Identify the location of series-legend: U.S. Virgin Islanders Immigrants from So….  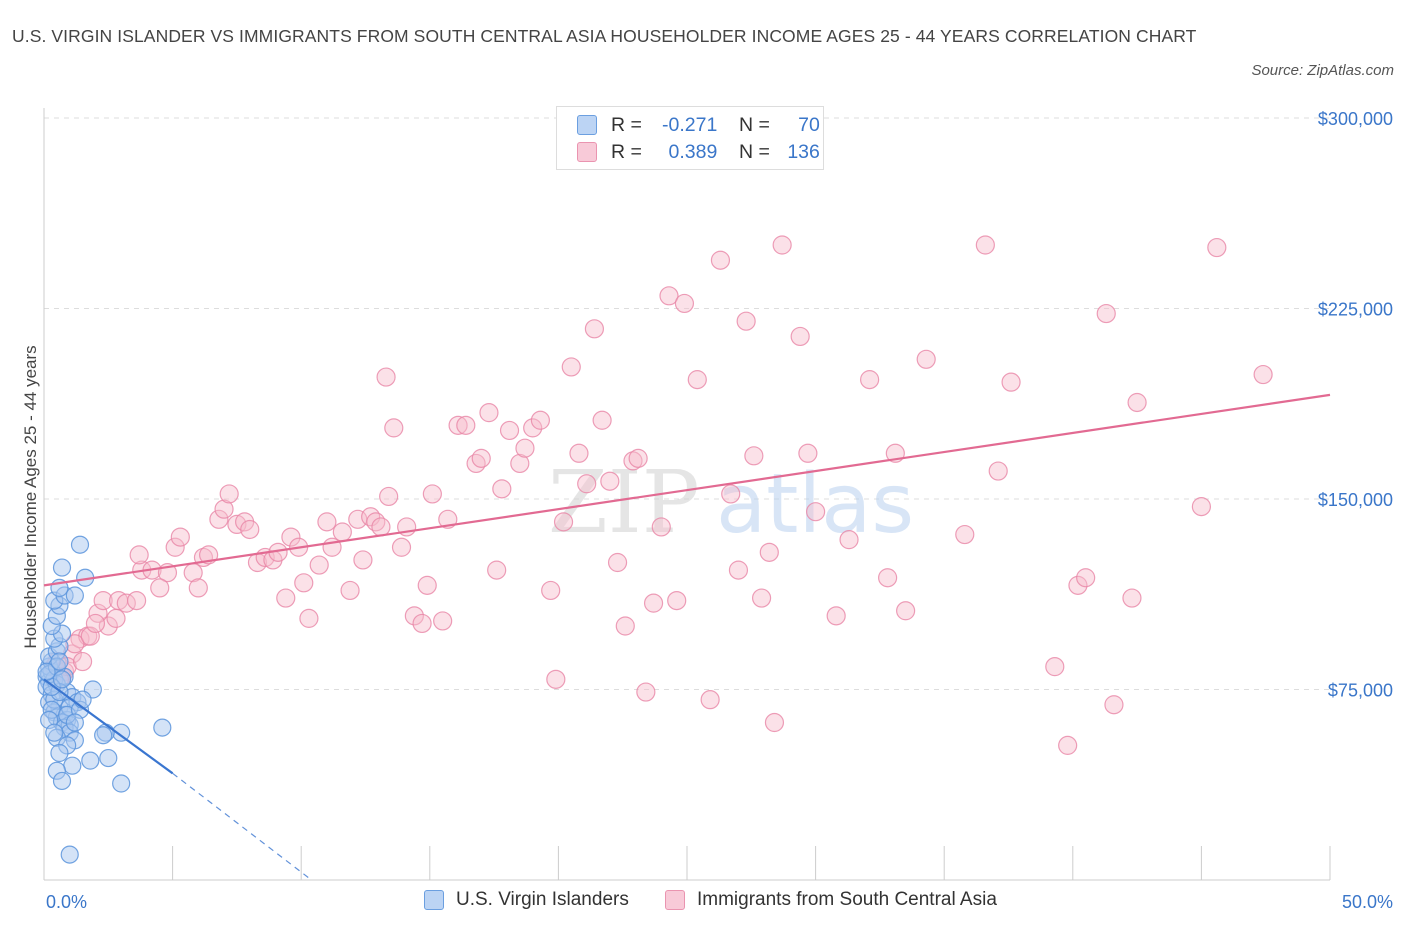
(703, 902).